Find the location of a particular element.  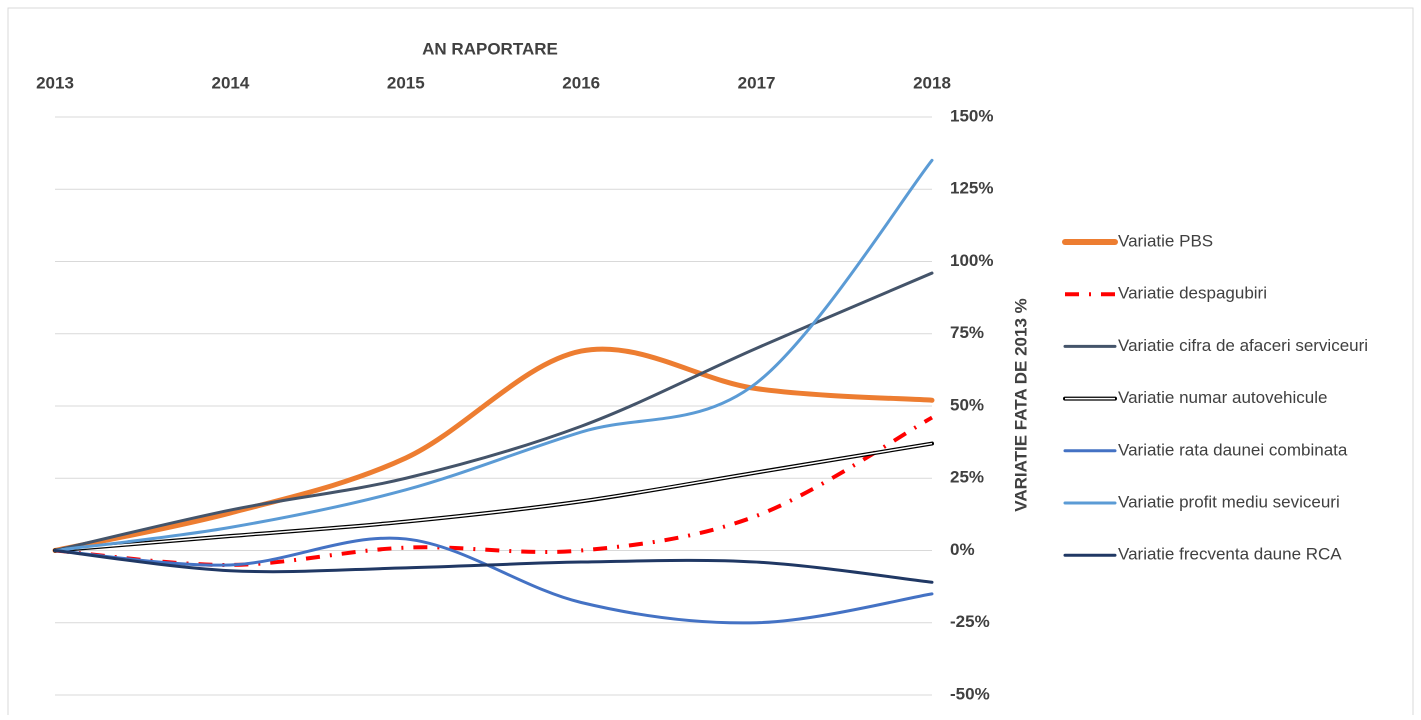

x-tick-label: 2014 is located at coordinates (230, 82).